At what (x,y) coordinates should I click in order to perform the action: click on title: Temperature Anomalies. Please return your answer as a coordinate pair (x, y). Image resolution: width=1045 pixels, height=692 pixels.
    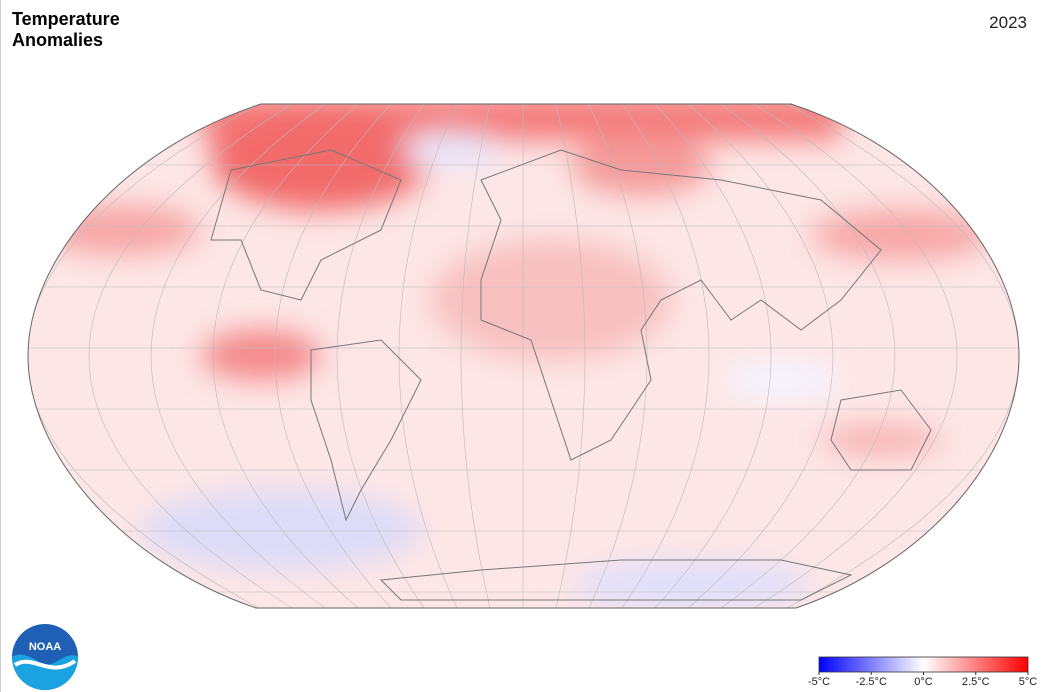
    Looking at the image, I should click on (66, 29).